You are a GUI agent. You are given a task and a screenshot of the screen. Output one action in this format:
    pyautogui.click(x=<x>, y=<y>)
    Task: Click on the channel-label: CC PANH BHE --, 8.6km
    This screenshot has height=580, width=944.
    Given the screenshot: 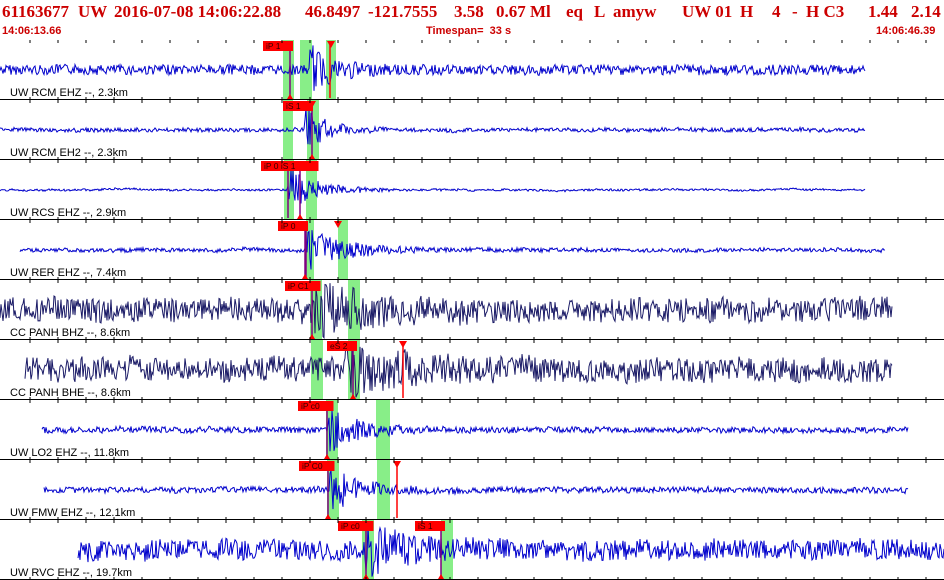 What is the action you would take?
    pyautogui.click(x=70, y=393)
    